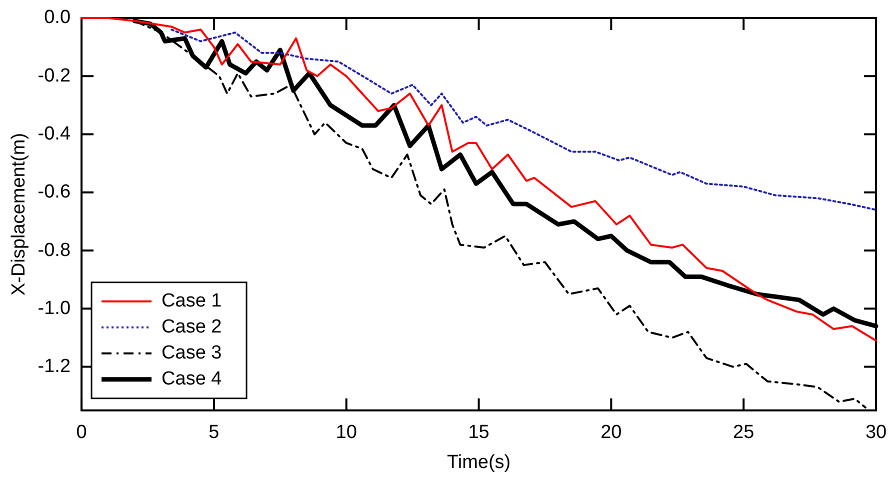 This screenshot has width=890, height=482. I want to click on legend-label: Case 3, so click(192, 353).